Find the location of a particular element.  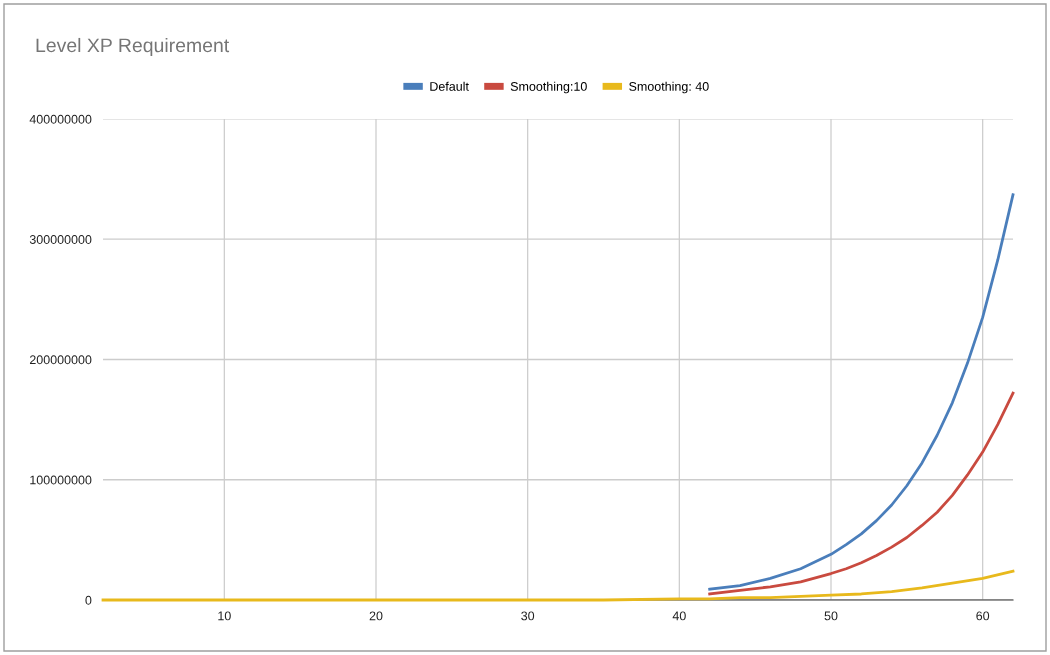

y-tick-label: 200000000 is located at coordinates (60, 360).